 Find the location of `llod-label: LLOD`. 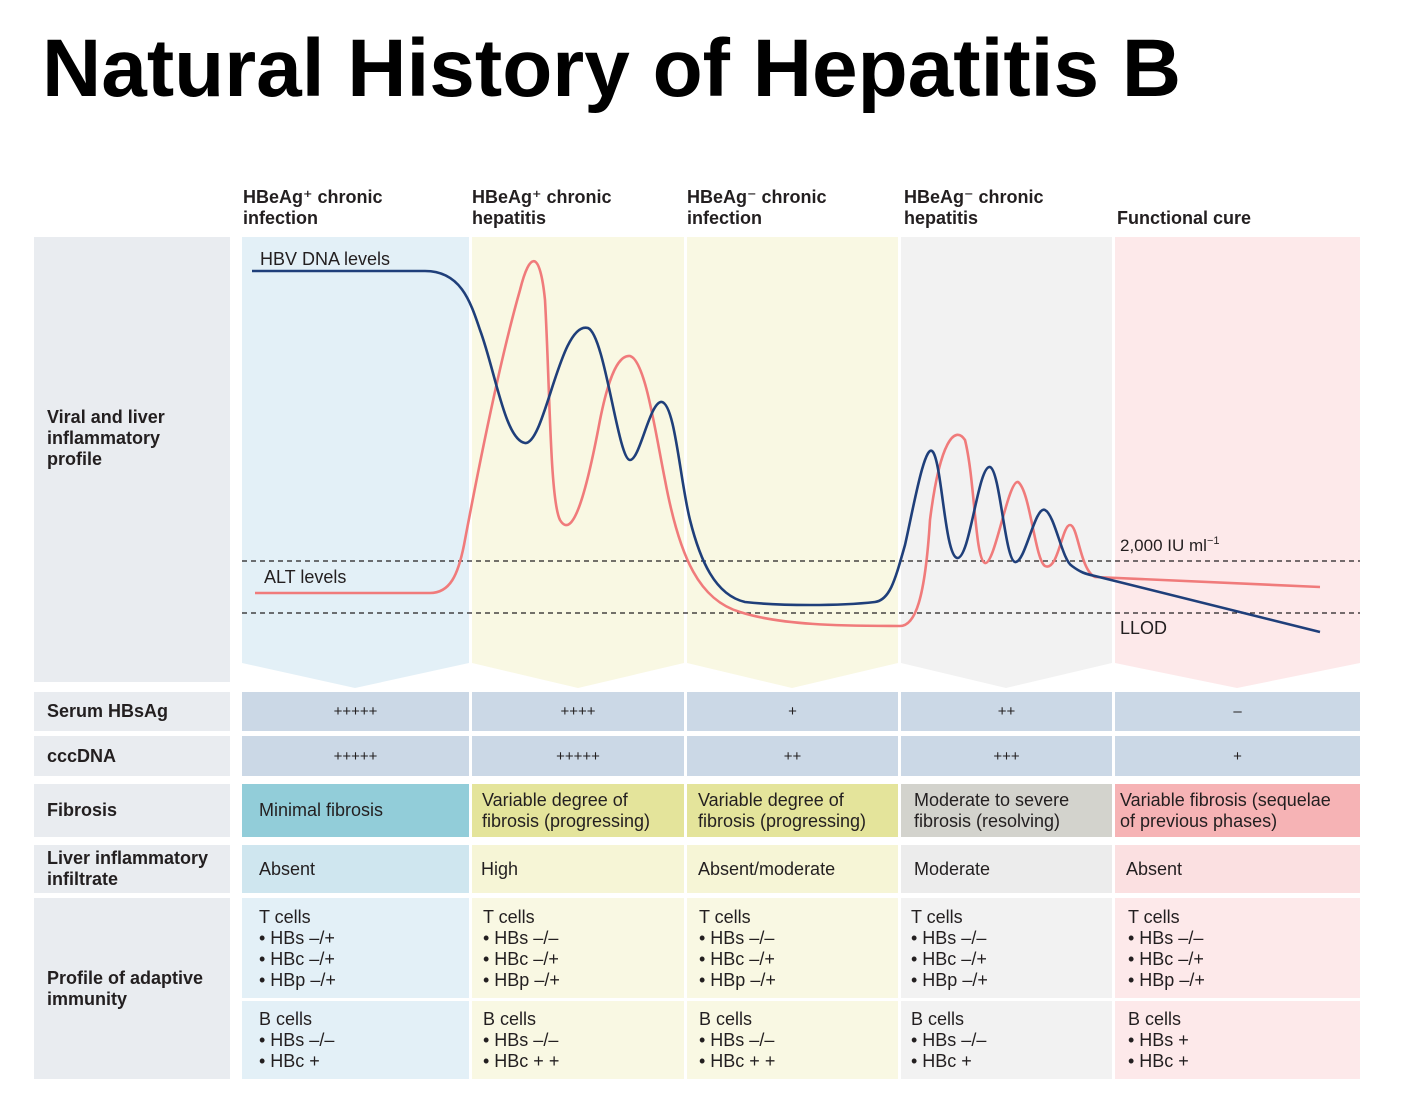

llod-label: LLOD is located at coordinates (1143, 628).